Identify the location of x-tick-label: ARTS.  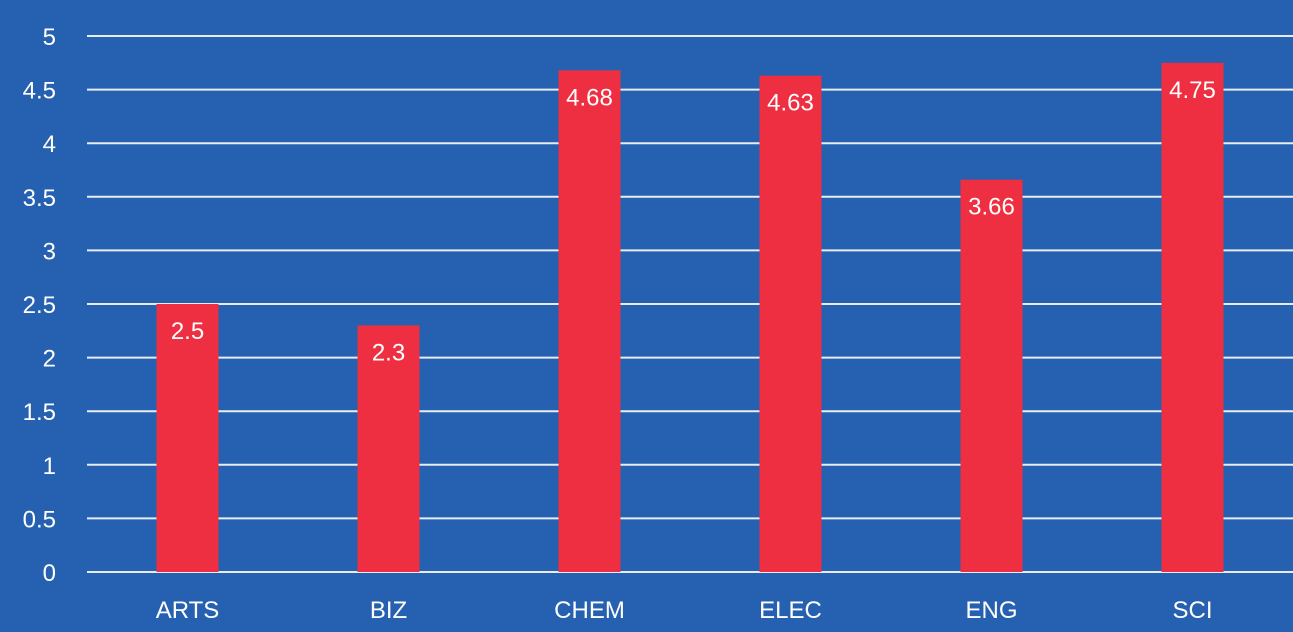
(188, 610).